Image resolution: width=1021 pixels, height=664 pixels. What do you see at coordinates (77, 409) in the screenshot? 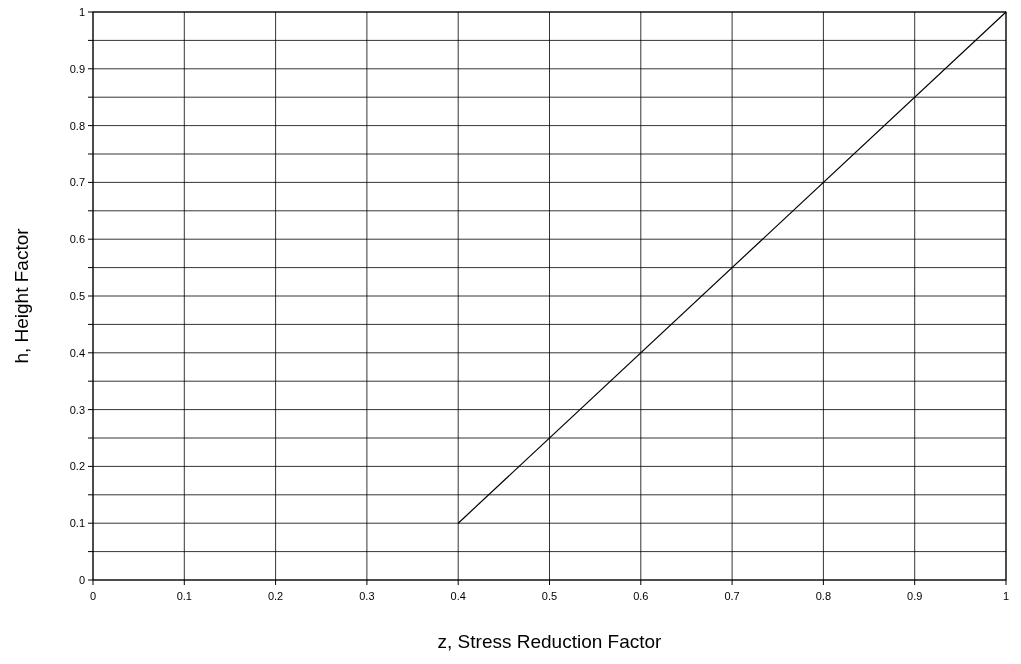
I see `y-tick-label: 0.3` at bounding box center [77, 409].